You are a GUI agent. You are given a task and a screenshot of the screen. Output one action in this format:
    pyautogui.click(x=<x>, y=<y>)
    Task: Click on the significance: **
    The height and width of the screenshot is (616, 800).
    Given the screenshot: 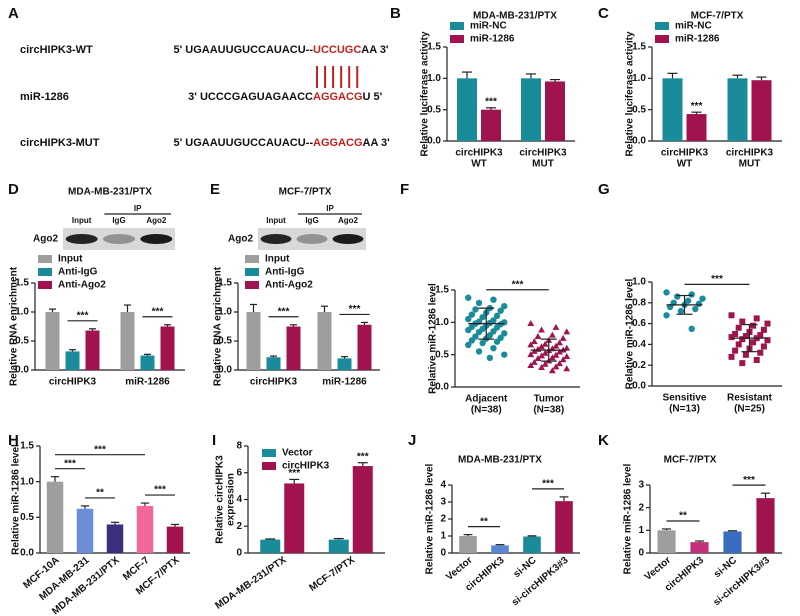 What is the action you would take?
    pyautogui.click(x=100, y=493)
    